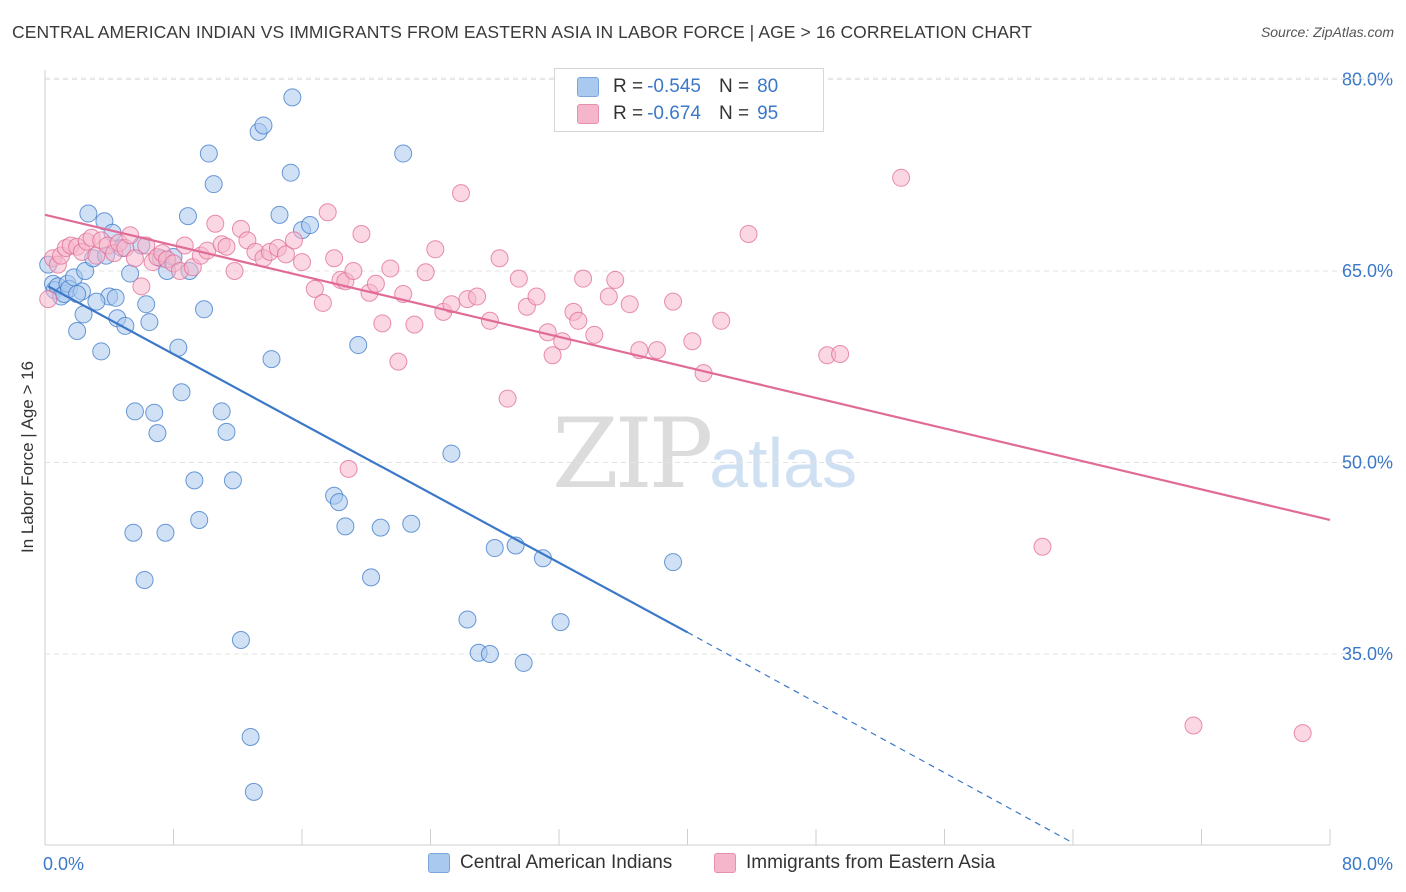 The image size is (1406, 892). What do you see at coordinates (588, 114) in the screenshot?
I see `legend-swatch-pink` at bounding box center [588, 114].